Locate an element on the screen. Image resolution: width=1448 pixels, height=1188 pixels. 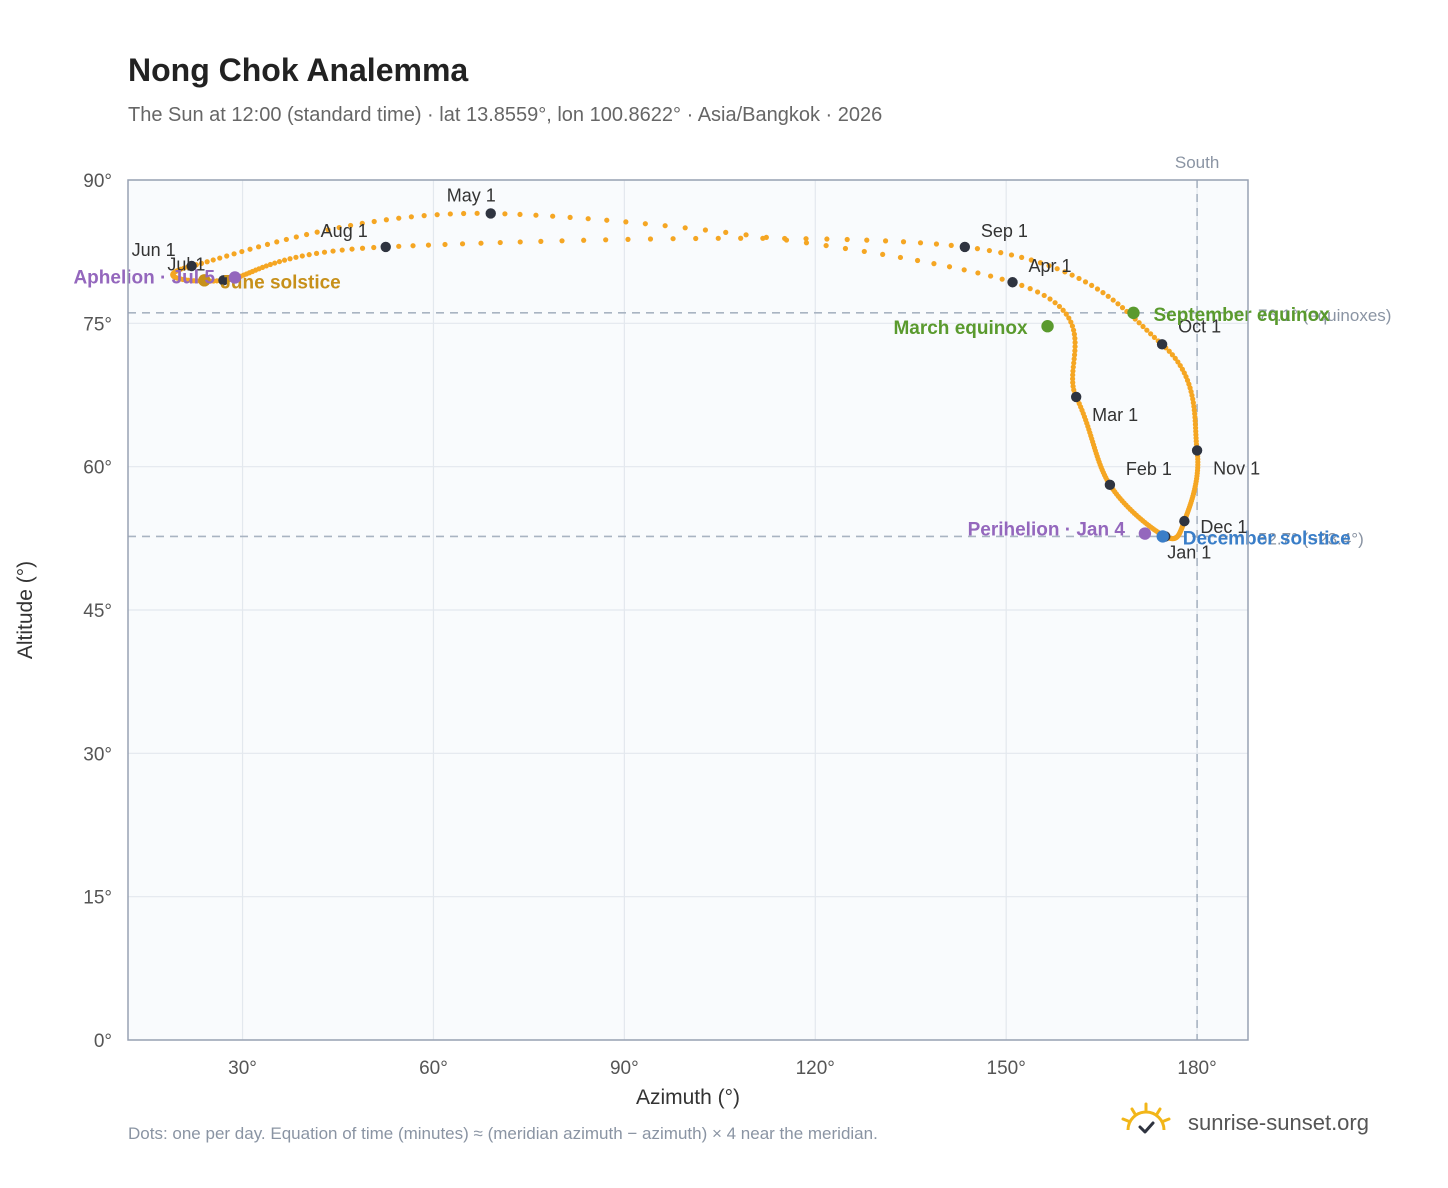
south-label: South is located at coordinates (1197, 162).